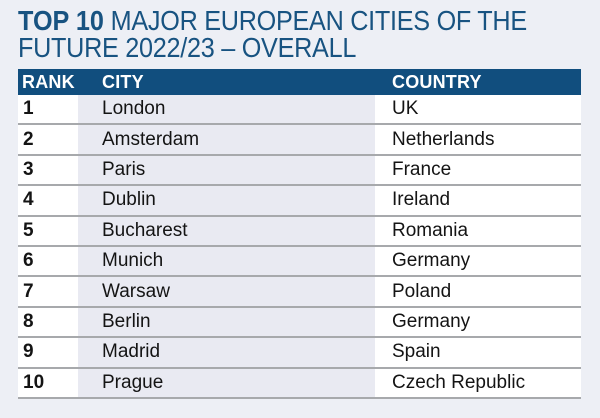 Image resolution: width=600 pixels, height=418 pixels. Describe the element at coordinates (48, 230) in the screenshot. I see `rank-cell: 5` at that location.